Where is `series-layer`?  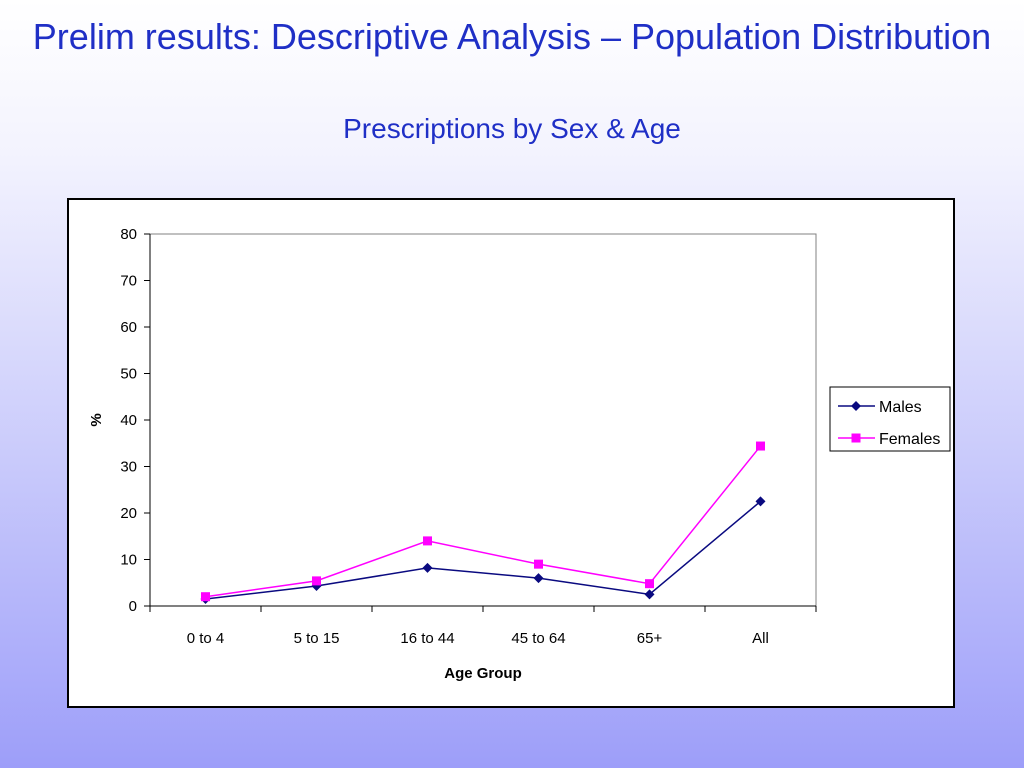
series-layer is located at coordinates (483, 523).